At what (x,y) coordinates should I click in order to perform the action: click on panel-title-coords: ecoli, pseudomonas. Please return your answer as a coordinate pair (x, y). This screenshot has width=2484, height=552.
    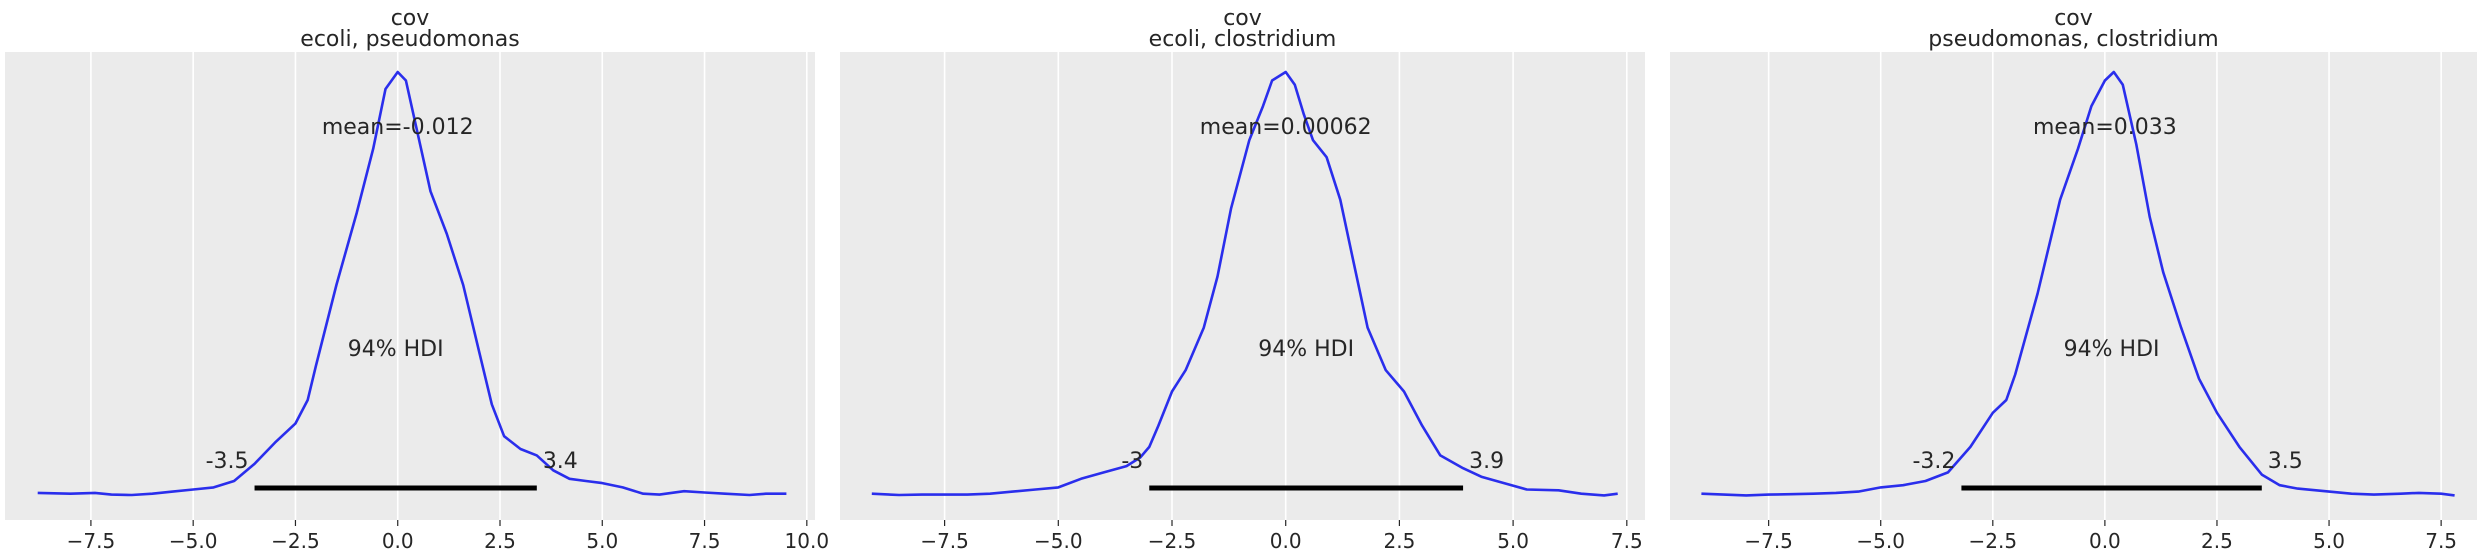
    Looking at the image, I should click on (409, 39).